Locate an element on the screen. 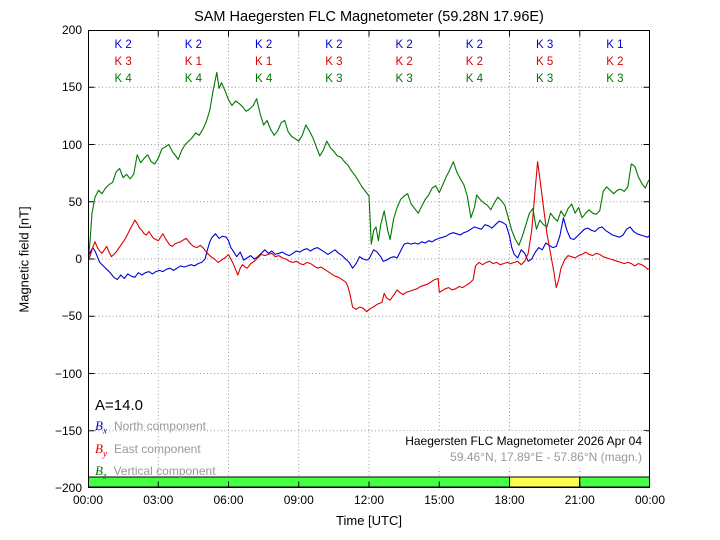 The height and width of the screenshot is (540, 720). a-index-value: A=14.0 is located at coordinates (119, 405).